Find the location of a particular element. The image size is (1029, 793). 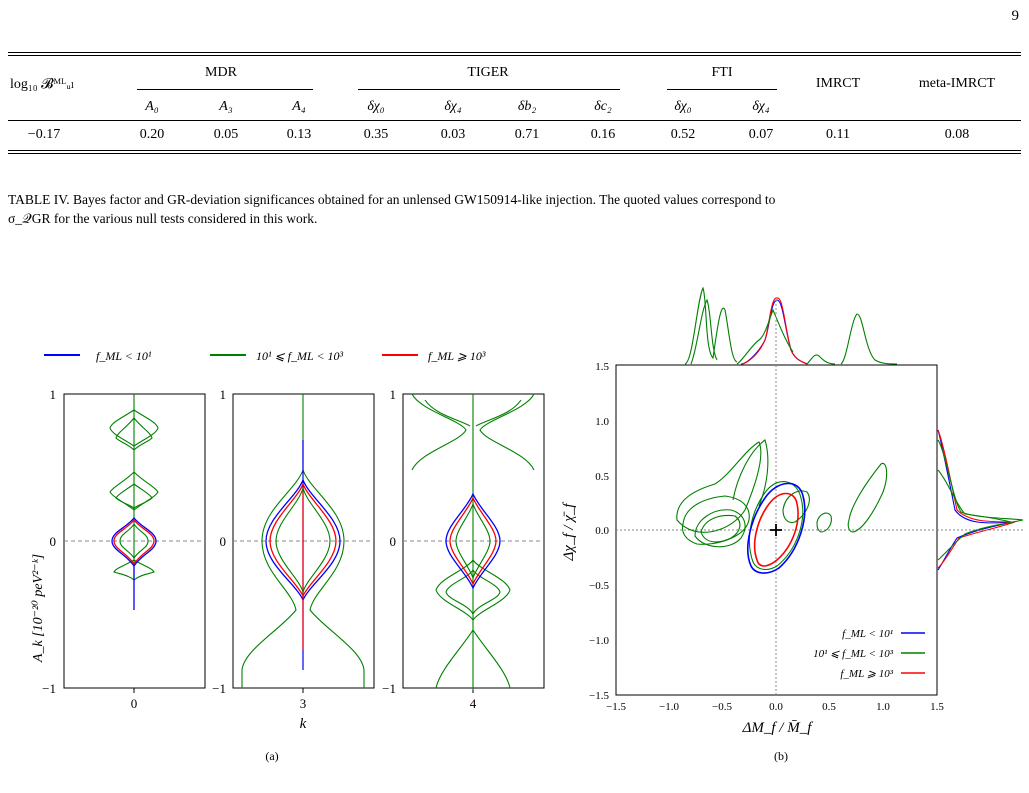

fig-a-ytick-1: 1 is located at coordinates (53, 394).